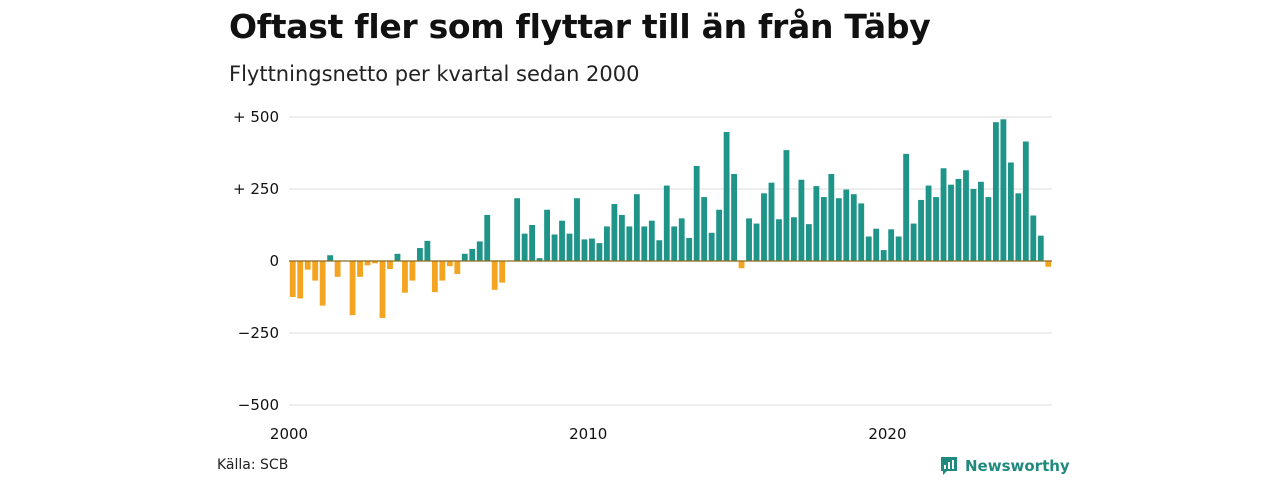  I want to click on x-axis-ticks: 2000 2010 2020, so click(588, 434).